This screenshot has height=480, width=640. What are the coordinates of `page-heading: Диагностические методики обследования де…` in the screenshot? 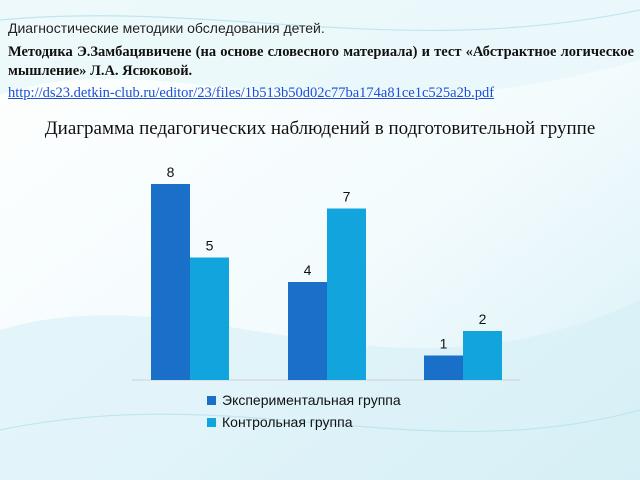 It's located at (166, 28).